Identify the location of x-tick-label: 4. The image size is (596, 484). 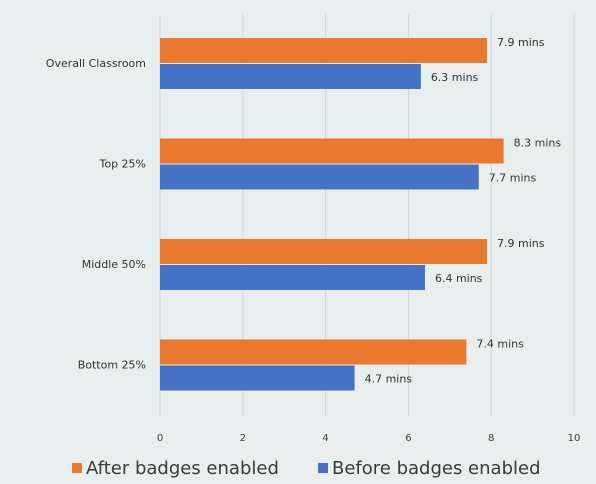
(325, 438).